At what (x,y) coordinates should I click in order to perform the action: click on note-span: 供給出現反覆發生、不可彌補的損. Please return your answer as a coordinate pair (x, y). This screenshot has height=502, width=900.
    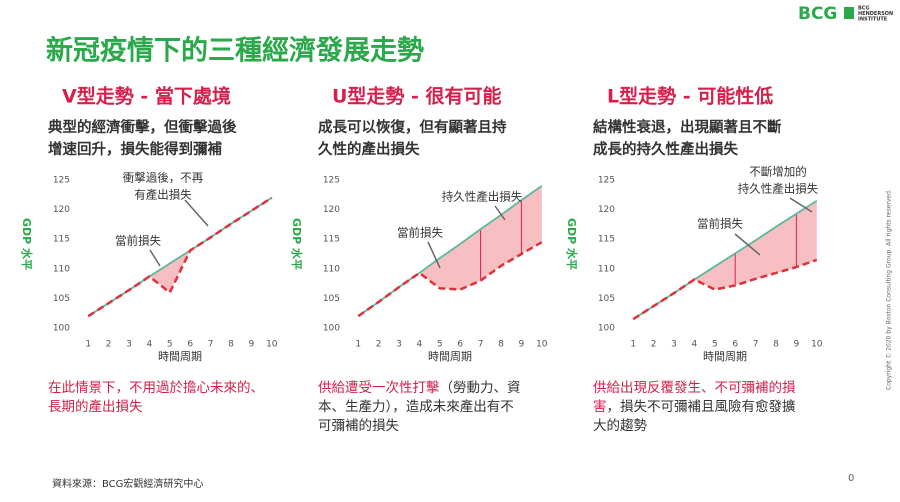
    Looking at the image, I should click on (694, 388).